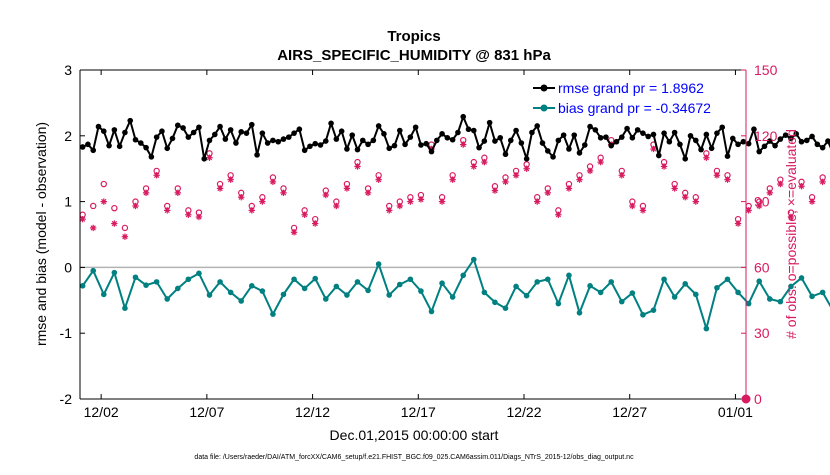 This screenshot has width=830, height=475. What do you see at coordinates (762, 333) in the screenshot?
I see `y-tick-label-right: 30` at bounding box center [762, 333].